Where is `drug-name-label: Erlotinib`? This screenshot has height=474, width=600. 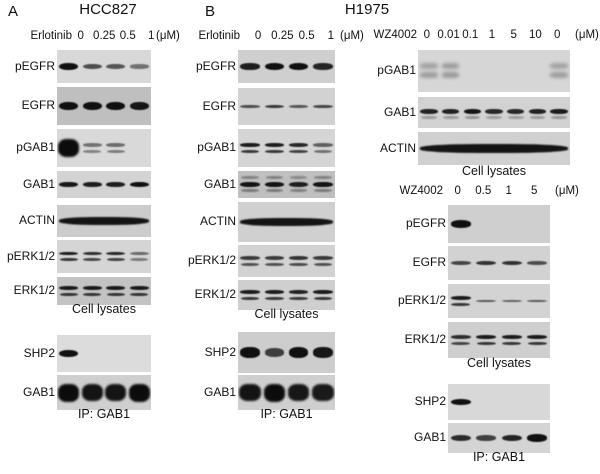 drug-name-label: Erlotinib is located at coordinates (219, 36).